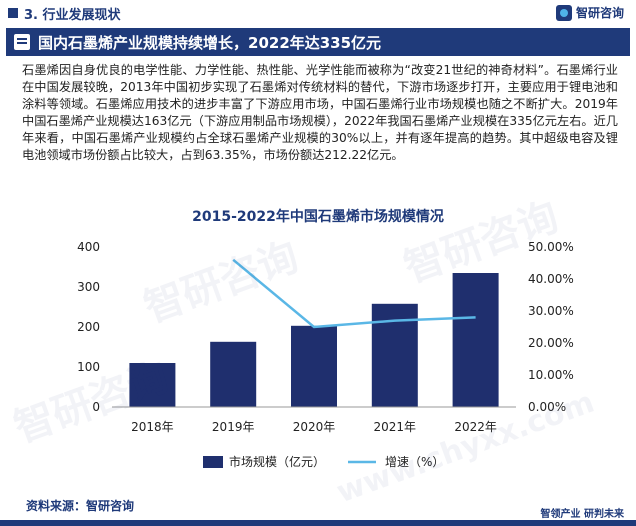 This screenshot has width=636, height=526. What do you see at coordinates (475, 427) in the screenshot?
I see `x-tick-label: 2022年` at bounding box center [475, 427].